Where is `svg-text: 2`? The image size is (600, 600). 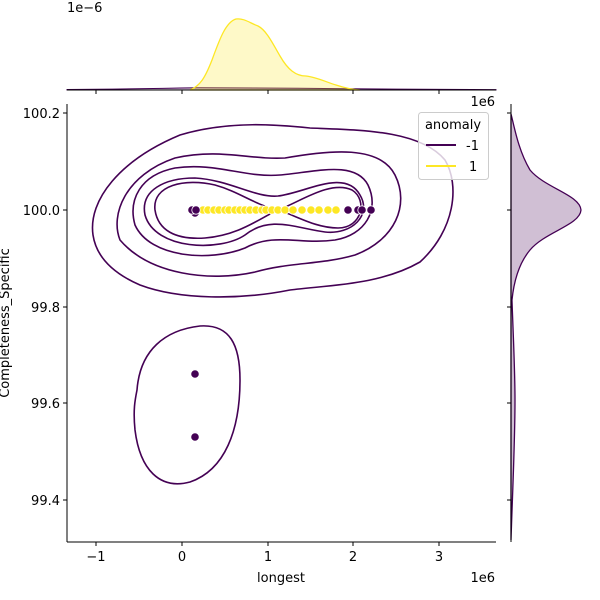 svg-text: 2 is located at coordinates (353, 557).